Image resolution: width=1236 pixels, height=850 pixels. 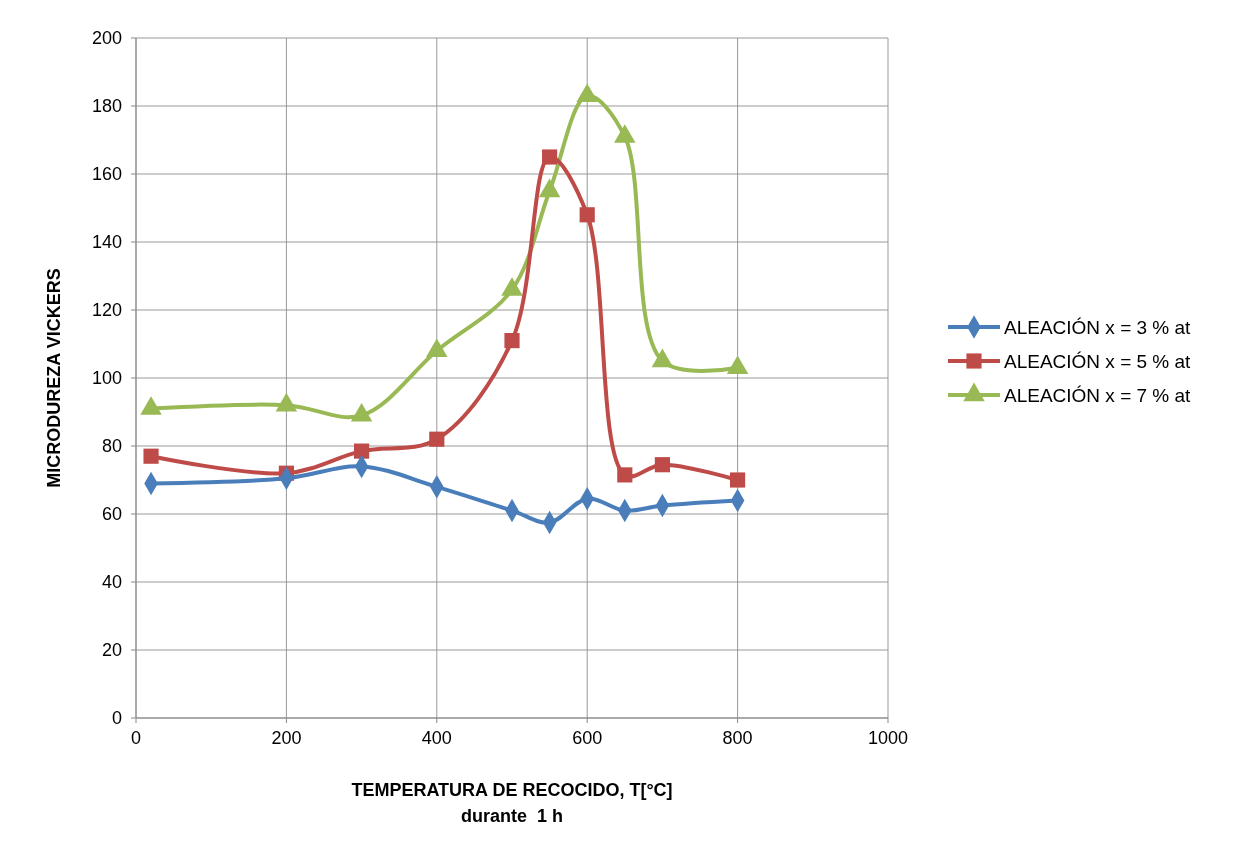 What do you see at coordinates (106, 174) in the screenshot?
I see `y-tick-label: 160` at bounding box center [106, 174].